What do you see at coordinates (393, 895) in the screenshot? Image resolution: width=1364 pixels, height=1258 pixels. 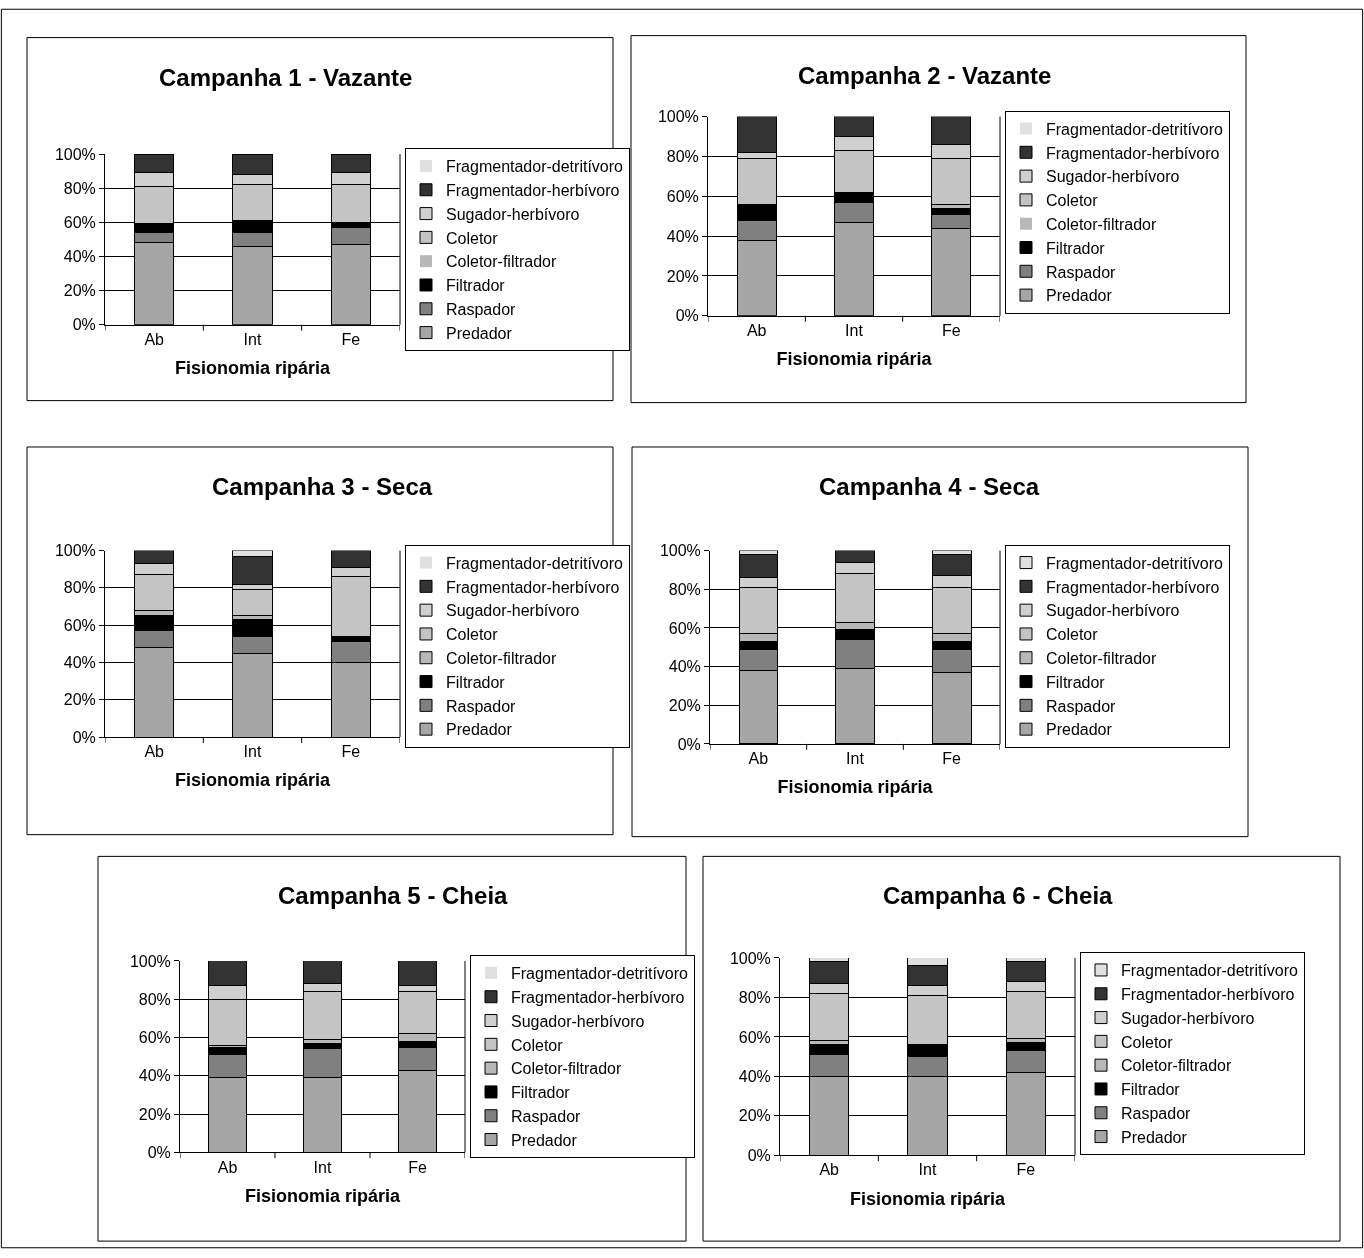 I see `chart-title: Campanha 5 - Cheia` at bounding box center [393, 895].